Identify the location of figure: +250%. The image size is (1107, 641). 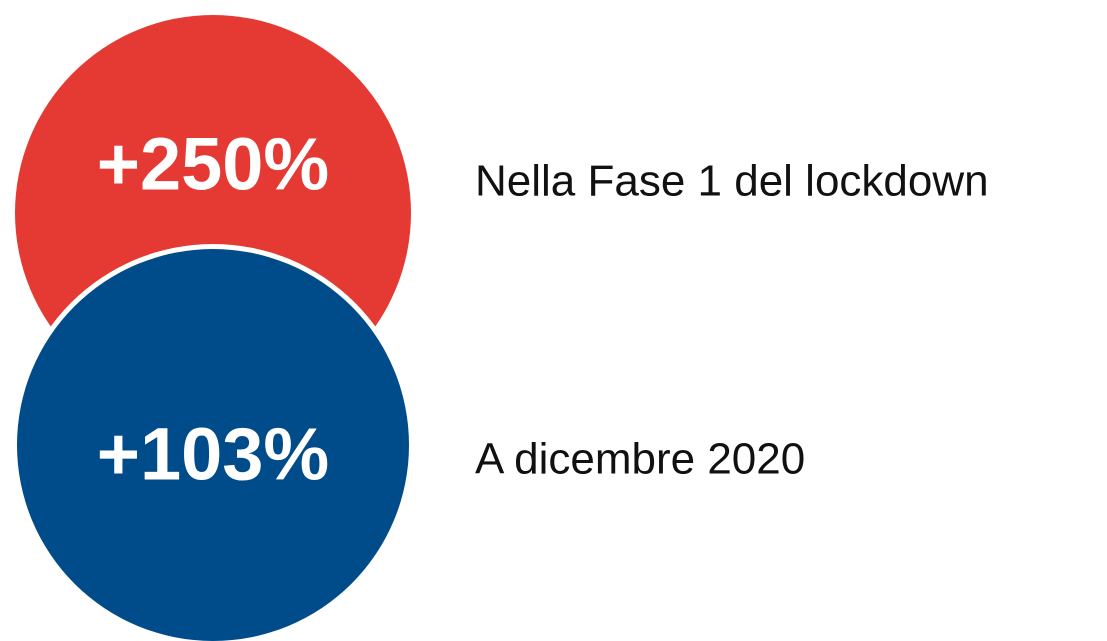
(213, 164).